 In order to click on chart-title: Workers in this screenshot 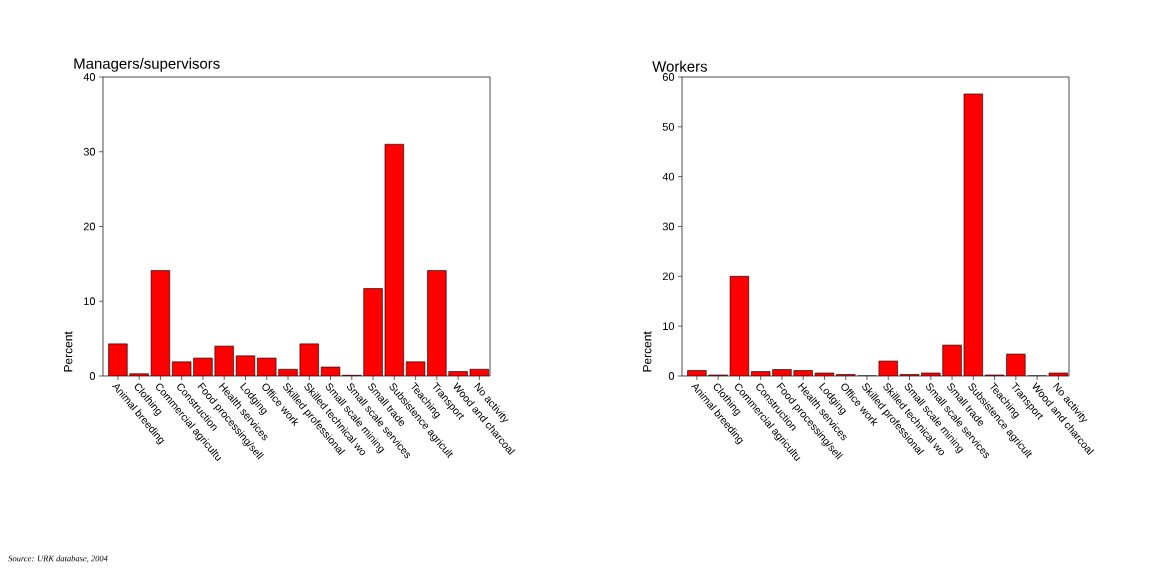, I will do `click(680, 66)`.